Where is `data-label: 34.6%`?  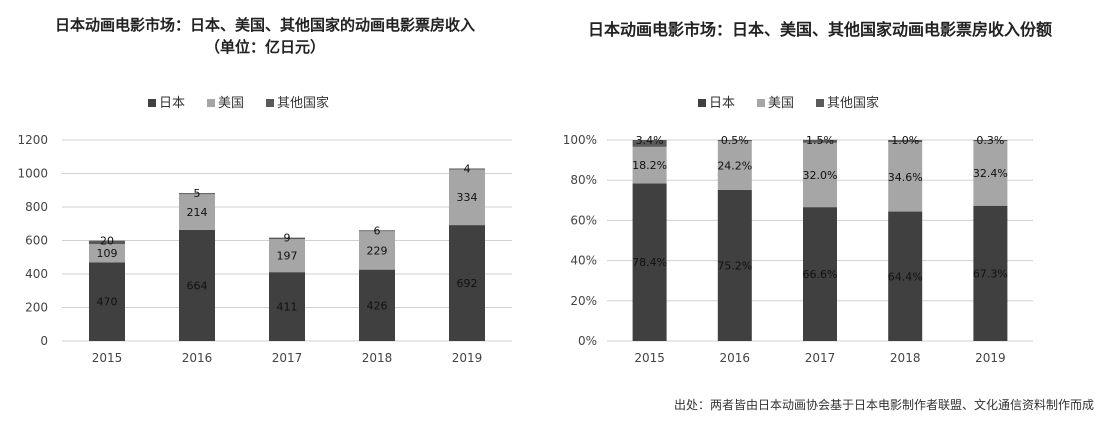
data-label: 34.6% is located at coordinates (905, 177).